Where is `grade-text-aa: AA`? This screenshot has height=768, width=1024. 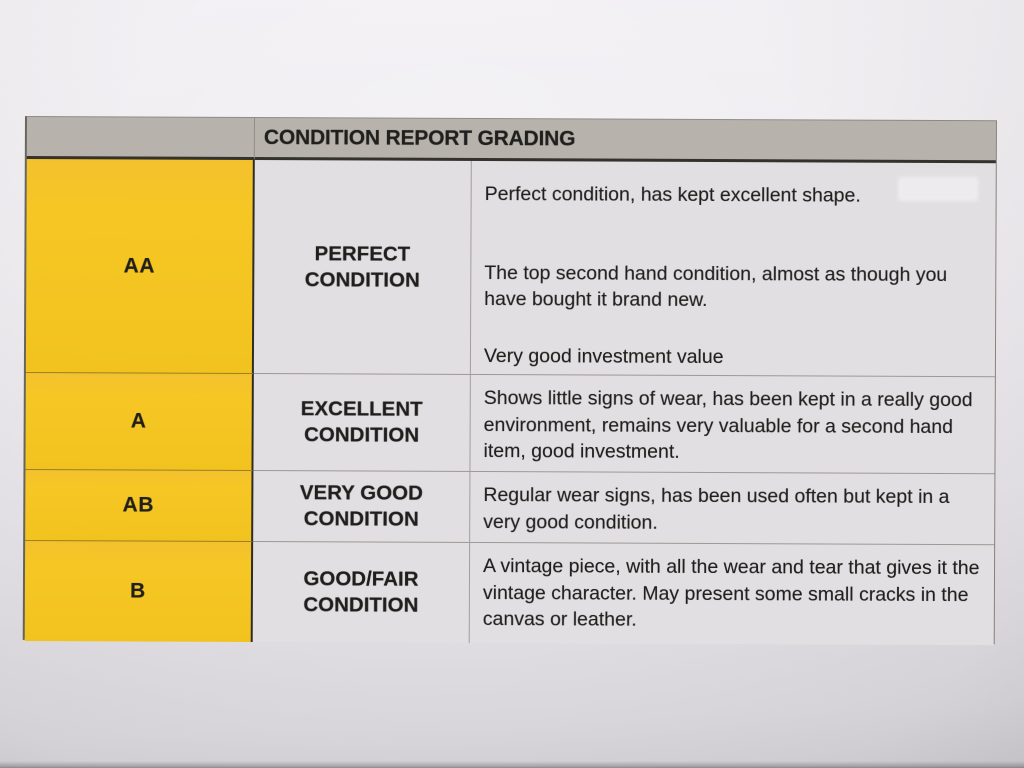
grade-text-aa: AA is located at coordinates (139, 265).